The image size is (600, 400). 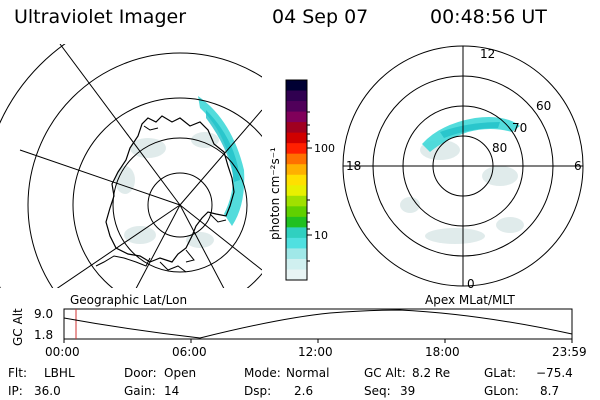 I want to click on mlat-label-70: 70, so click(x=519, y=128).